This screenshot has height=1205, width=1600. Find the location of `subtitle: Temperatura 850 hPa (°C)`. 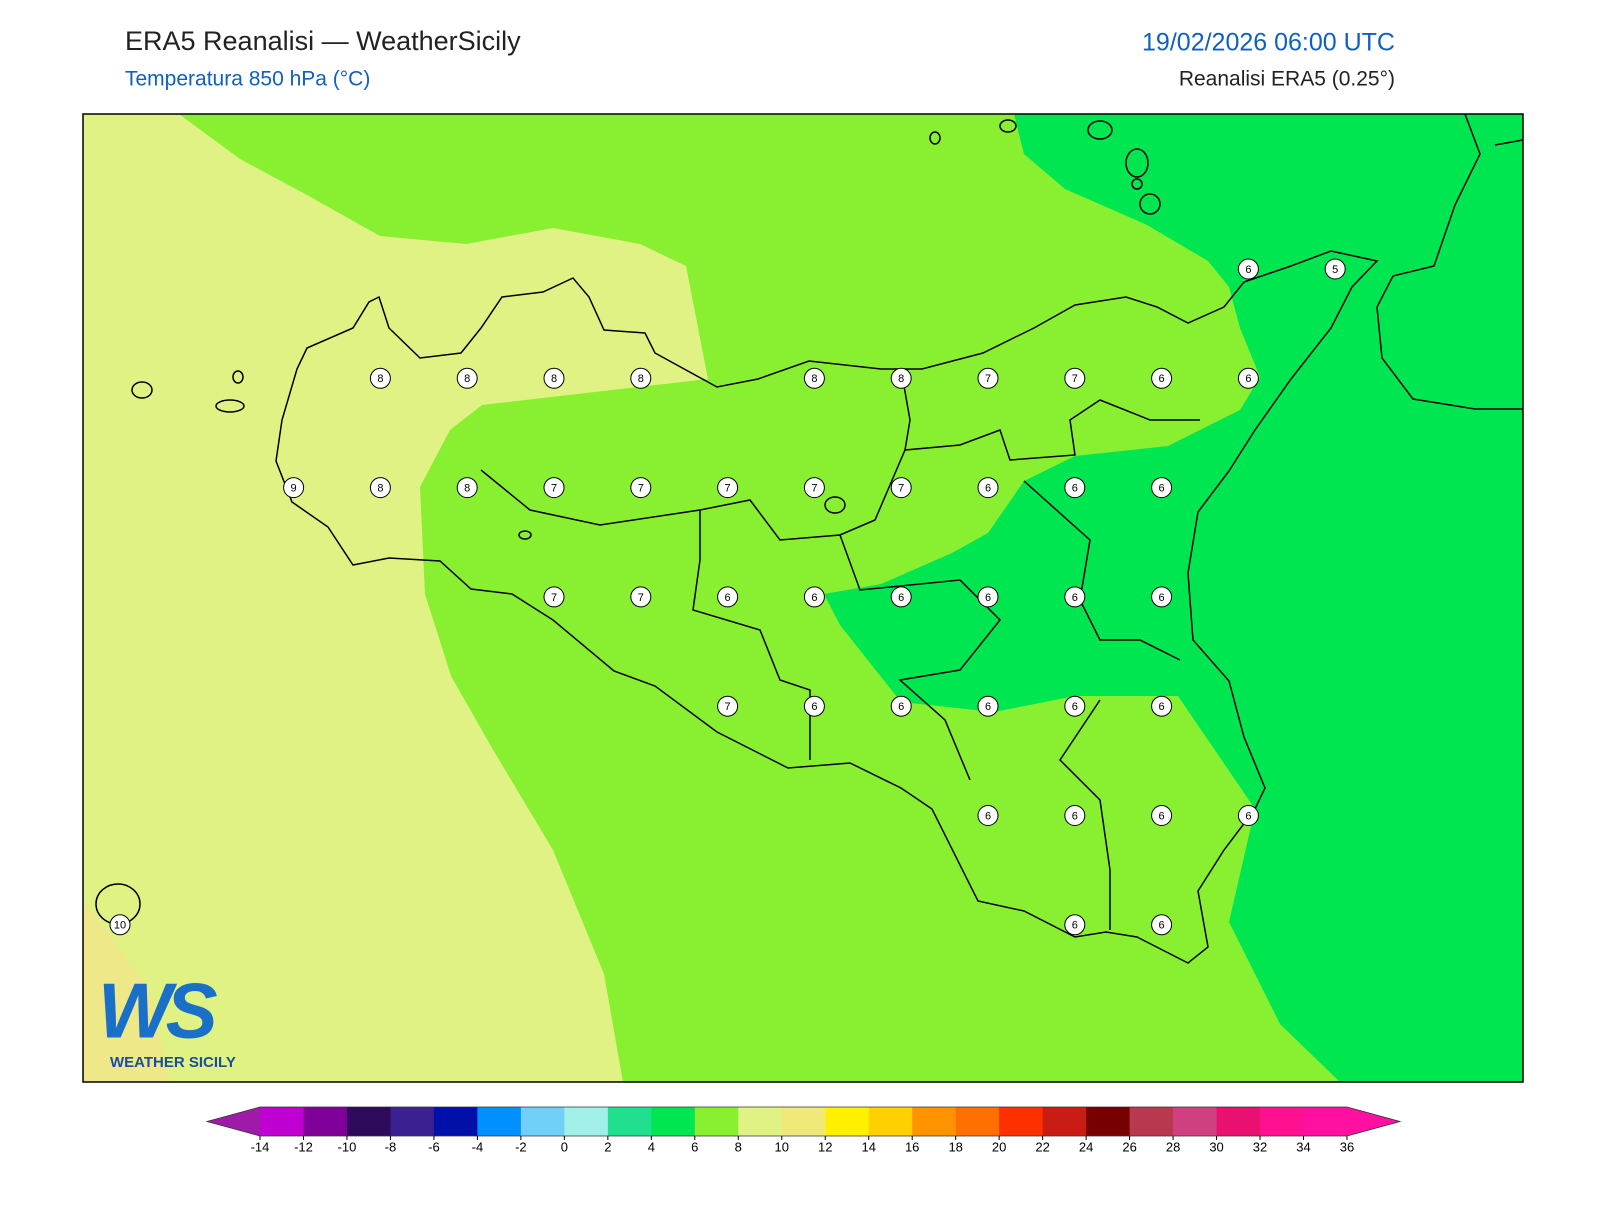

subtitle: Temperatura 850 hPa (°C) is located at coordinates (247, 79).